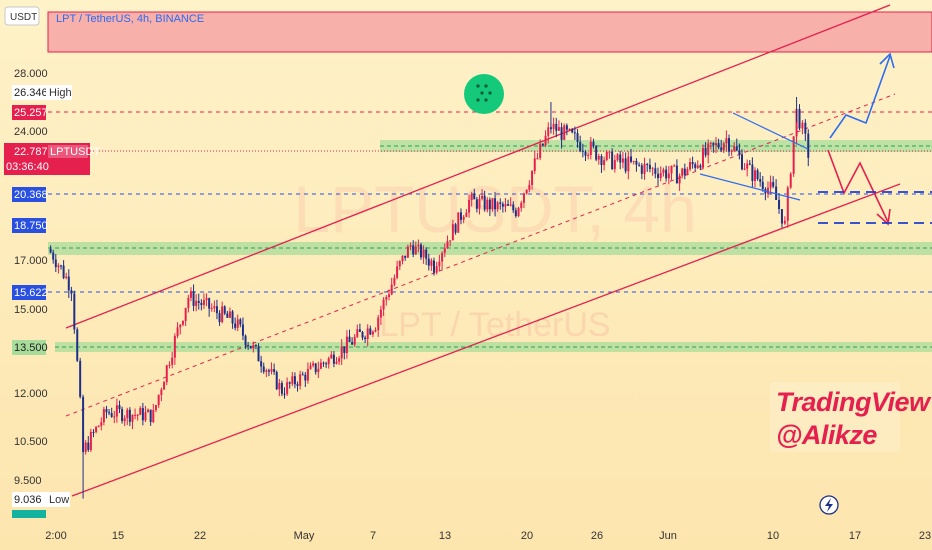 The width and height of the screenshot is (932, 550). I want to click on y-tick: 28.000, so click(31, 74).